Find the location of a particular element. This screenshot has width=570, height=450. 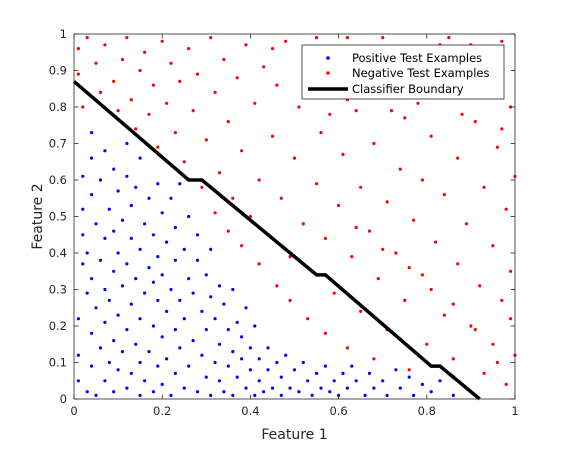

legend-item-boundary: Classifier Boundary is located at coordinates (386, 89).